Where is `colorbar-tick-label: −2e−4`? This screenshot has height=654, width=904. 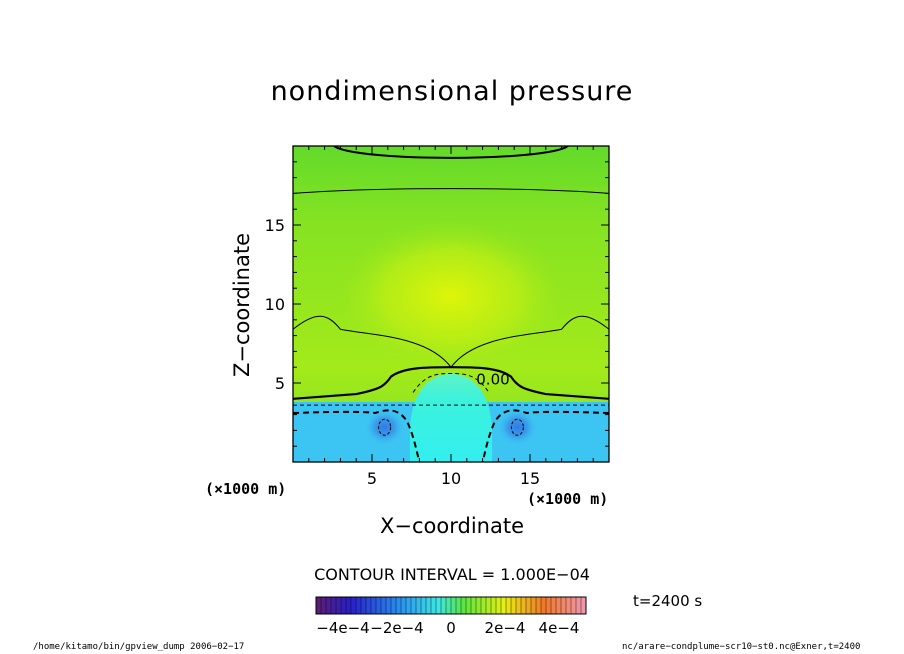 colorbar-tick-label: −2e−4 is located at coordinates (396, 628).